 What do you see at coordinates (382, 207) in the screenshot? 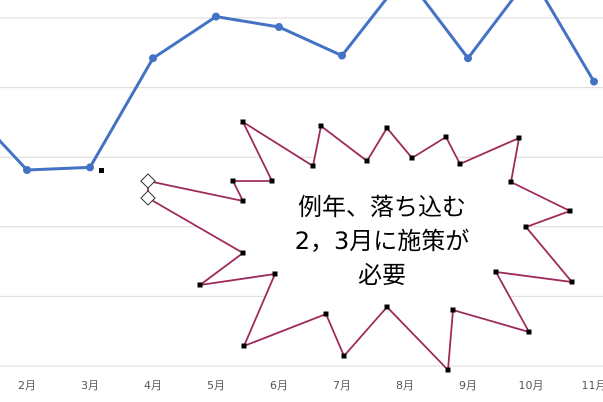
I see `callout-text-line: 例年、落ち込む` at bounding box center [382, 207].